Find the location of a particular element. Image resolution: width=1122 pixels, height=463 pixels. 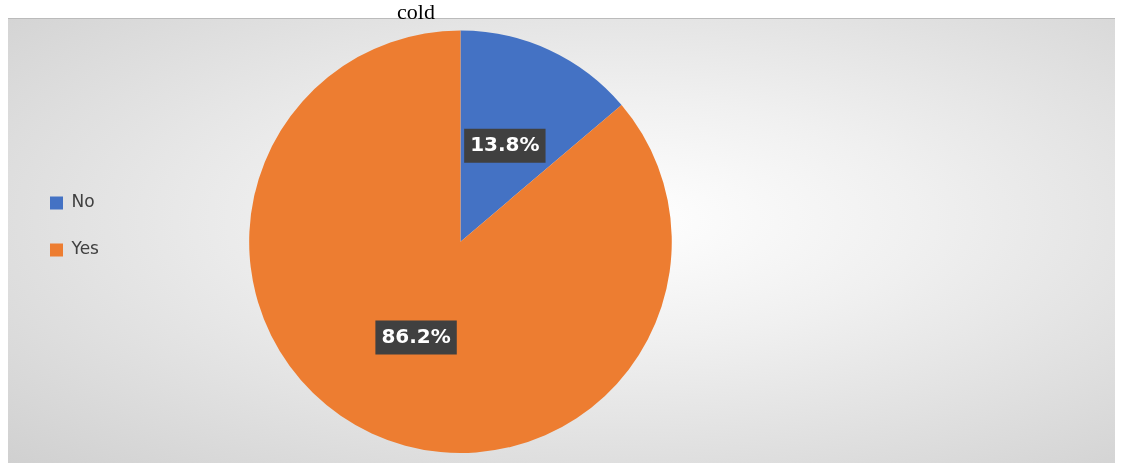

chart-title: cold is located at coordinates (416, 12).